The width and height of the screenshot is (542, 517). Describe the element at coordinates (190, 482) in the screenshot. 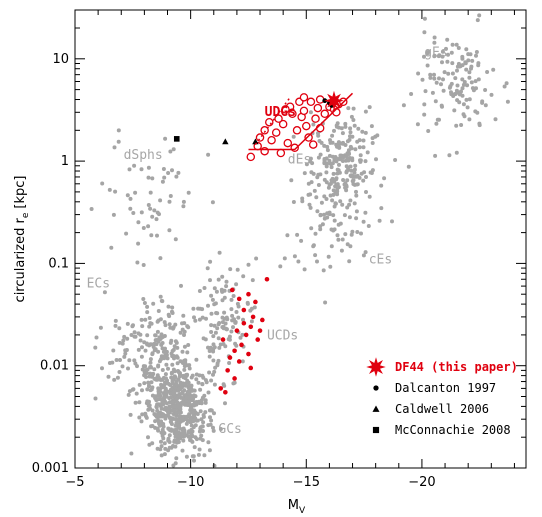

I see `x-tick-label: −10` at that location.